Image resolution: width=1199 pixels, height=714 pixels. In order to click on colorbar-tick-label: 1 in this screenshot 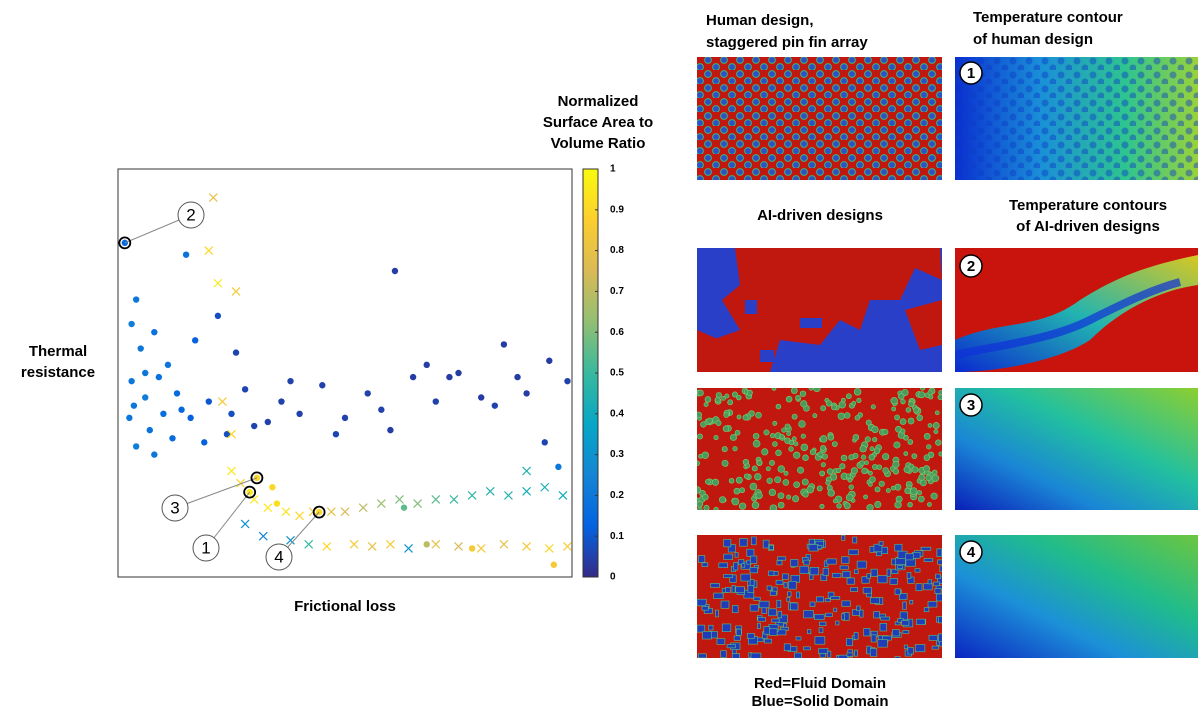, I will do `click(613, 169)`.